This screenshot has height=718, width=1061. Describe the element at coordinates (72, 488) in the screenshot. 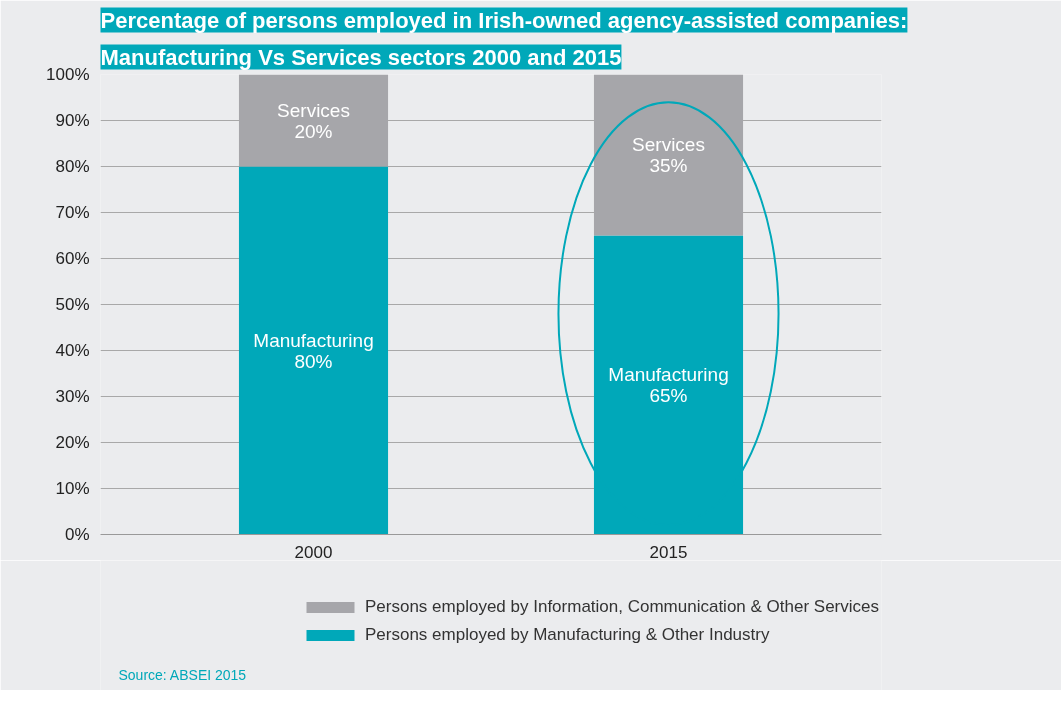

I see `y-tick-label: 10%` at that location.